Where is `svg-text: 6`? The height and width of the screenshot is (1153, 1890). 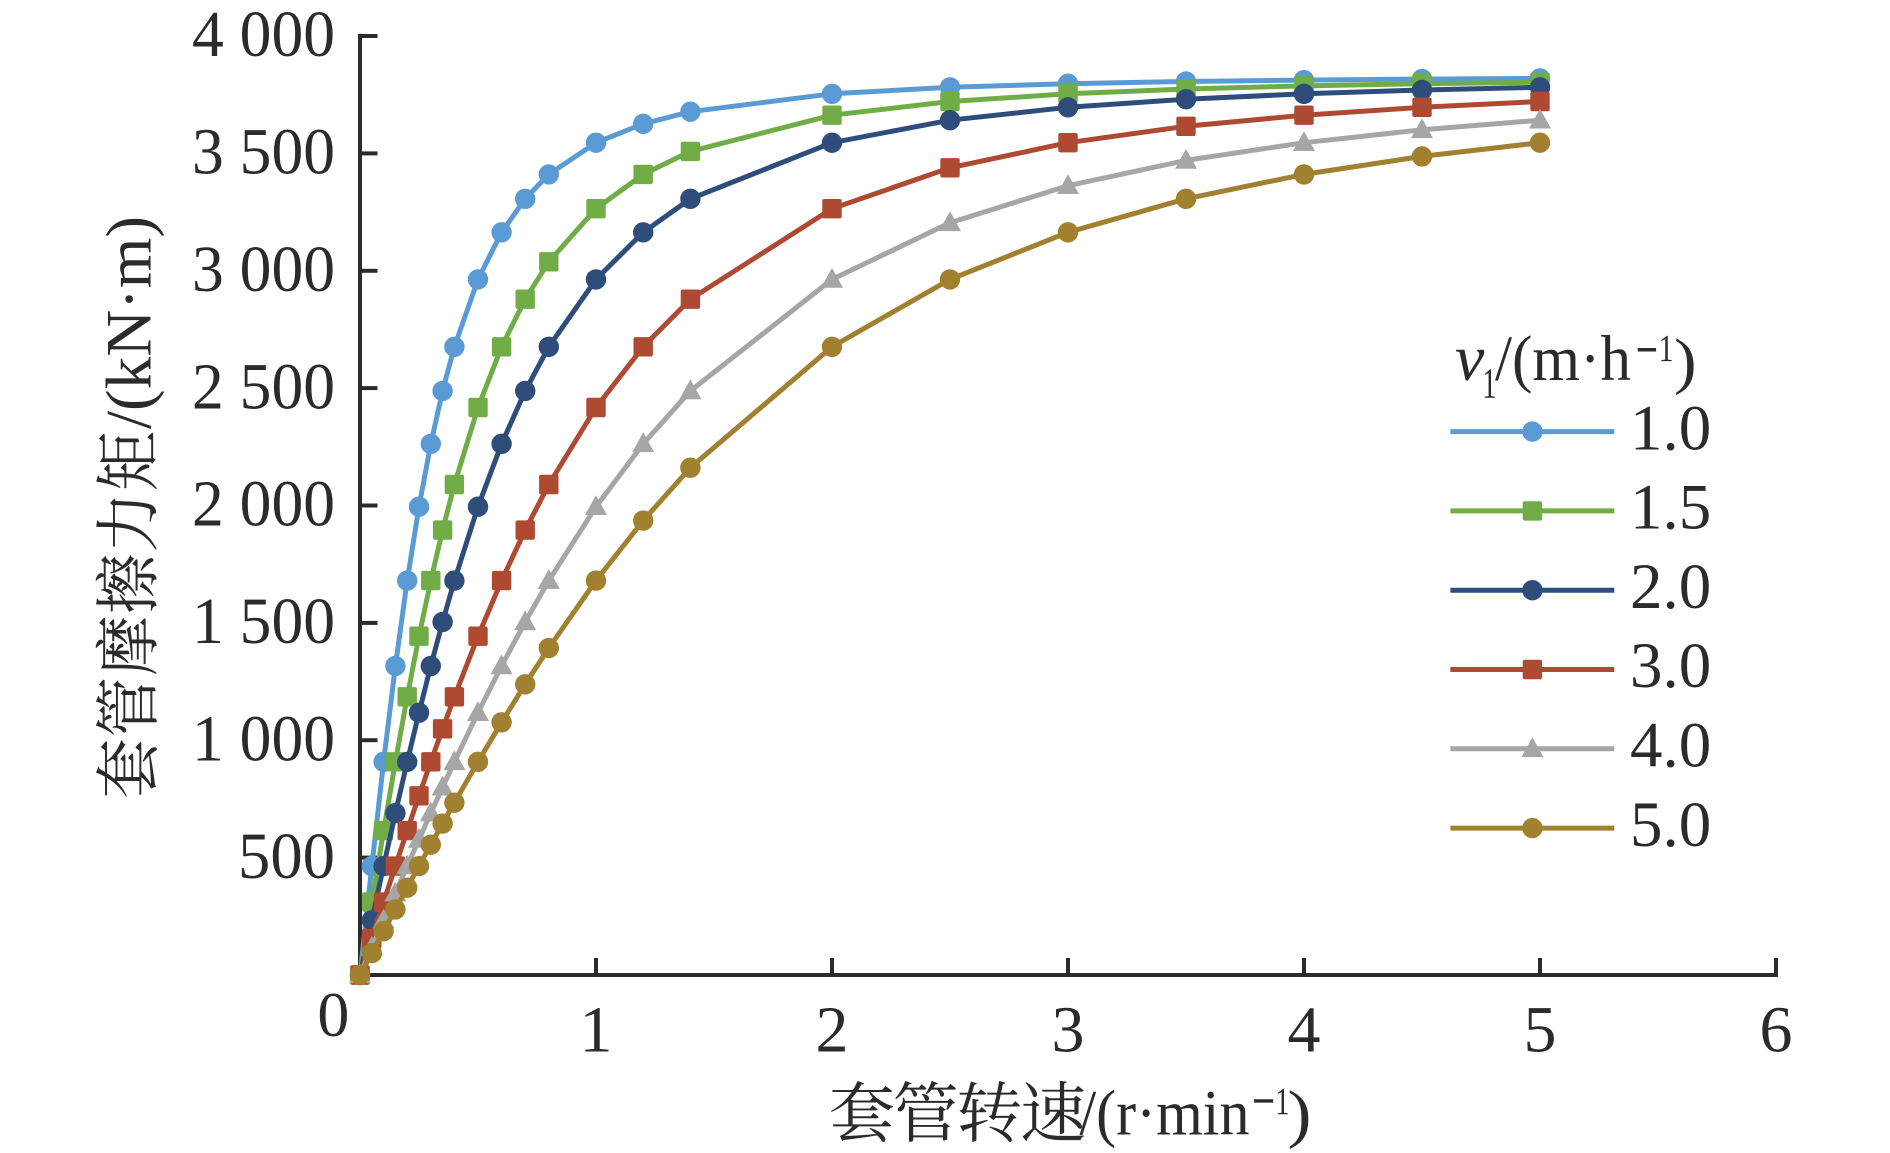
svg-text: 6 is located at coordinates (1776, 1029).